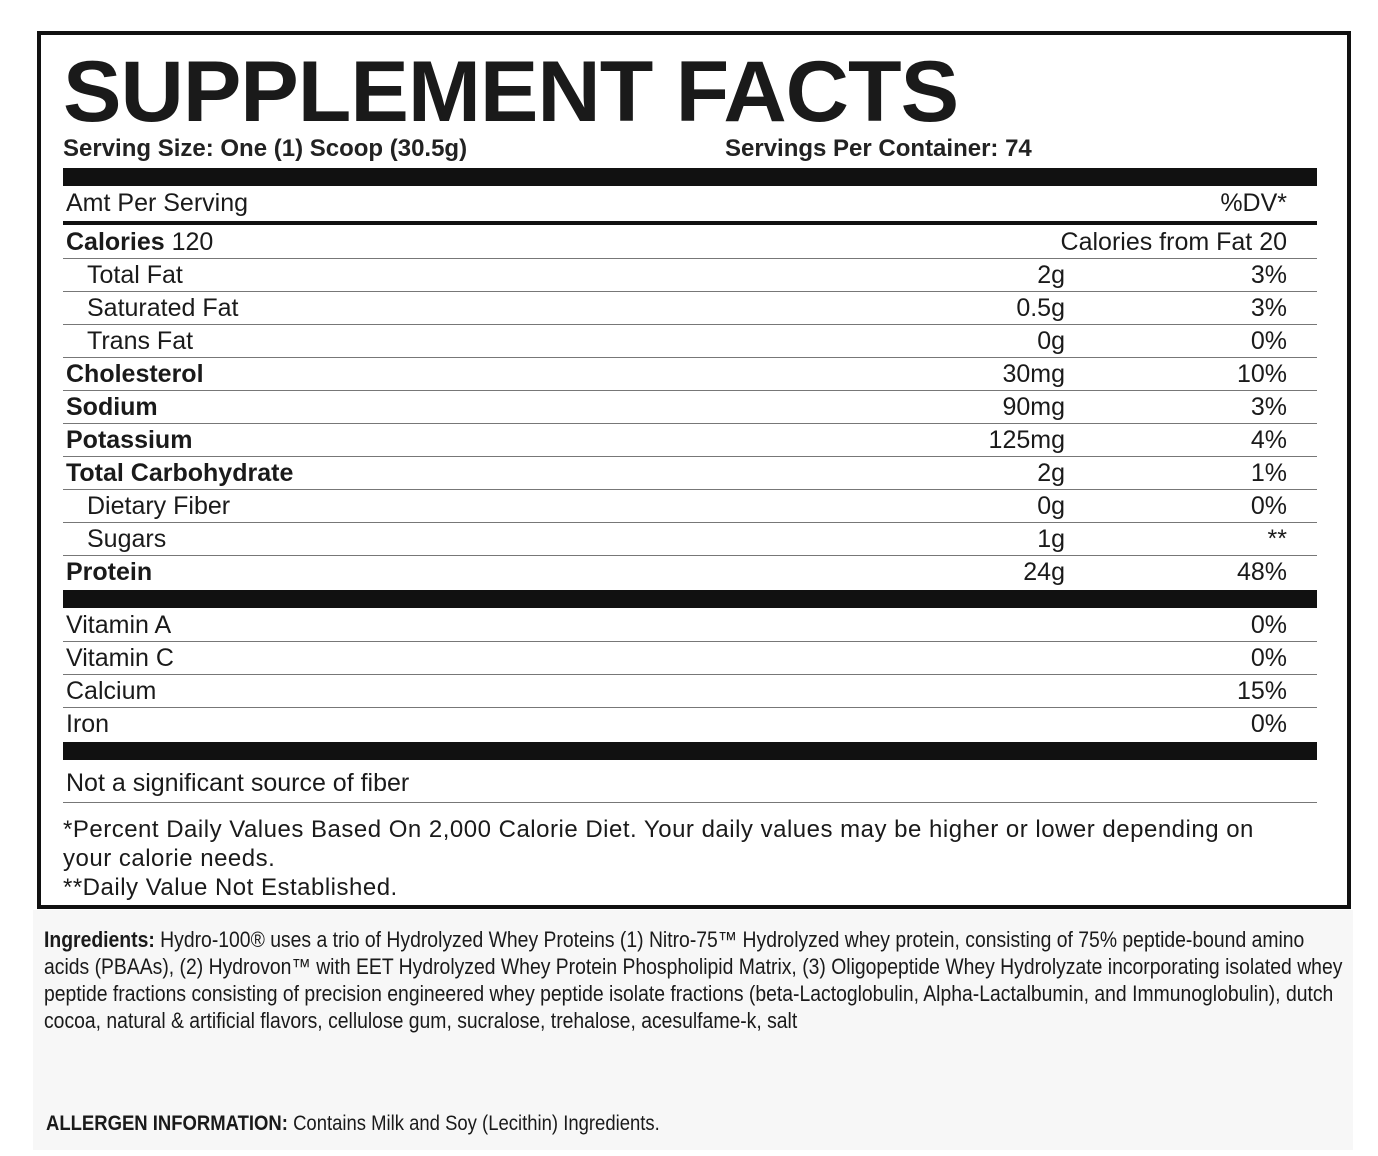  I want to click on vitamin-dv: 15%, so click(1261, 691).